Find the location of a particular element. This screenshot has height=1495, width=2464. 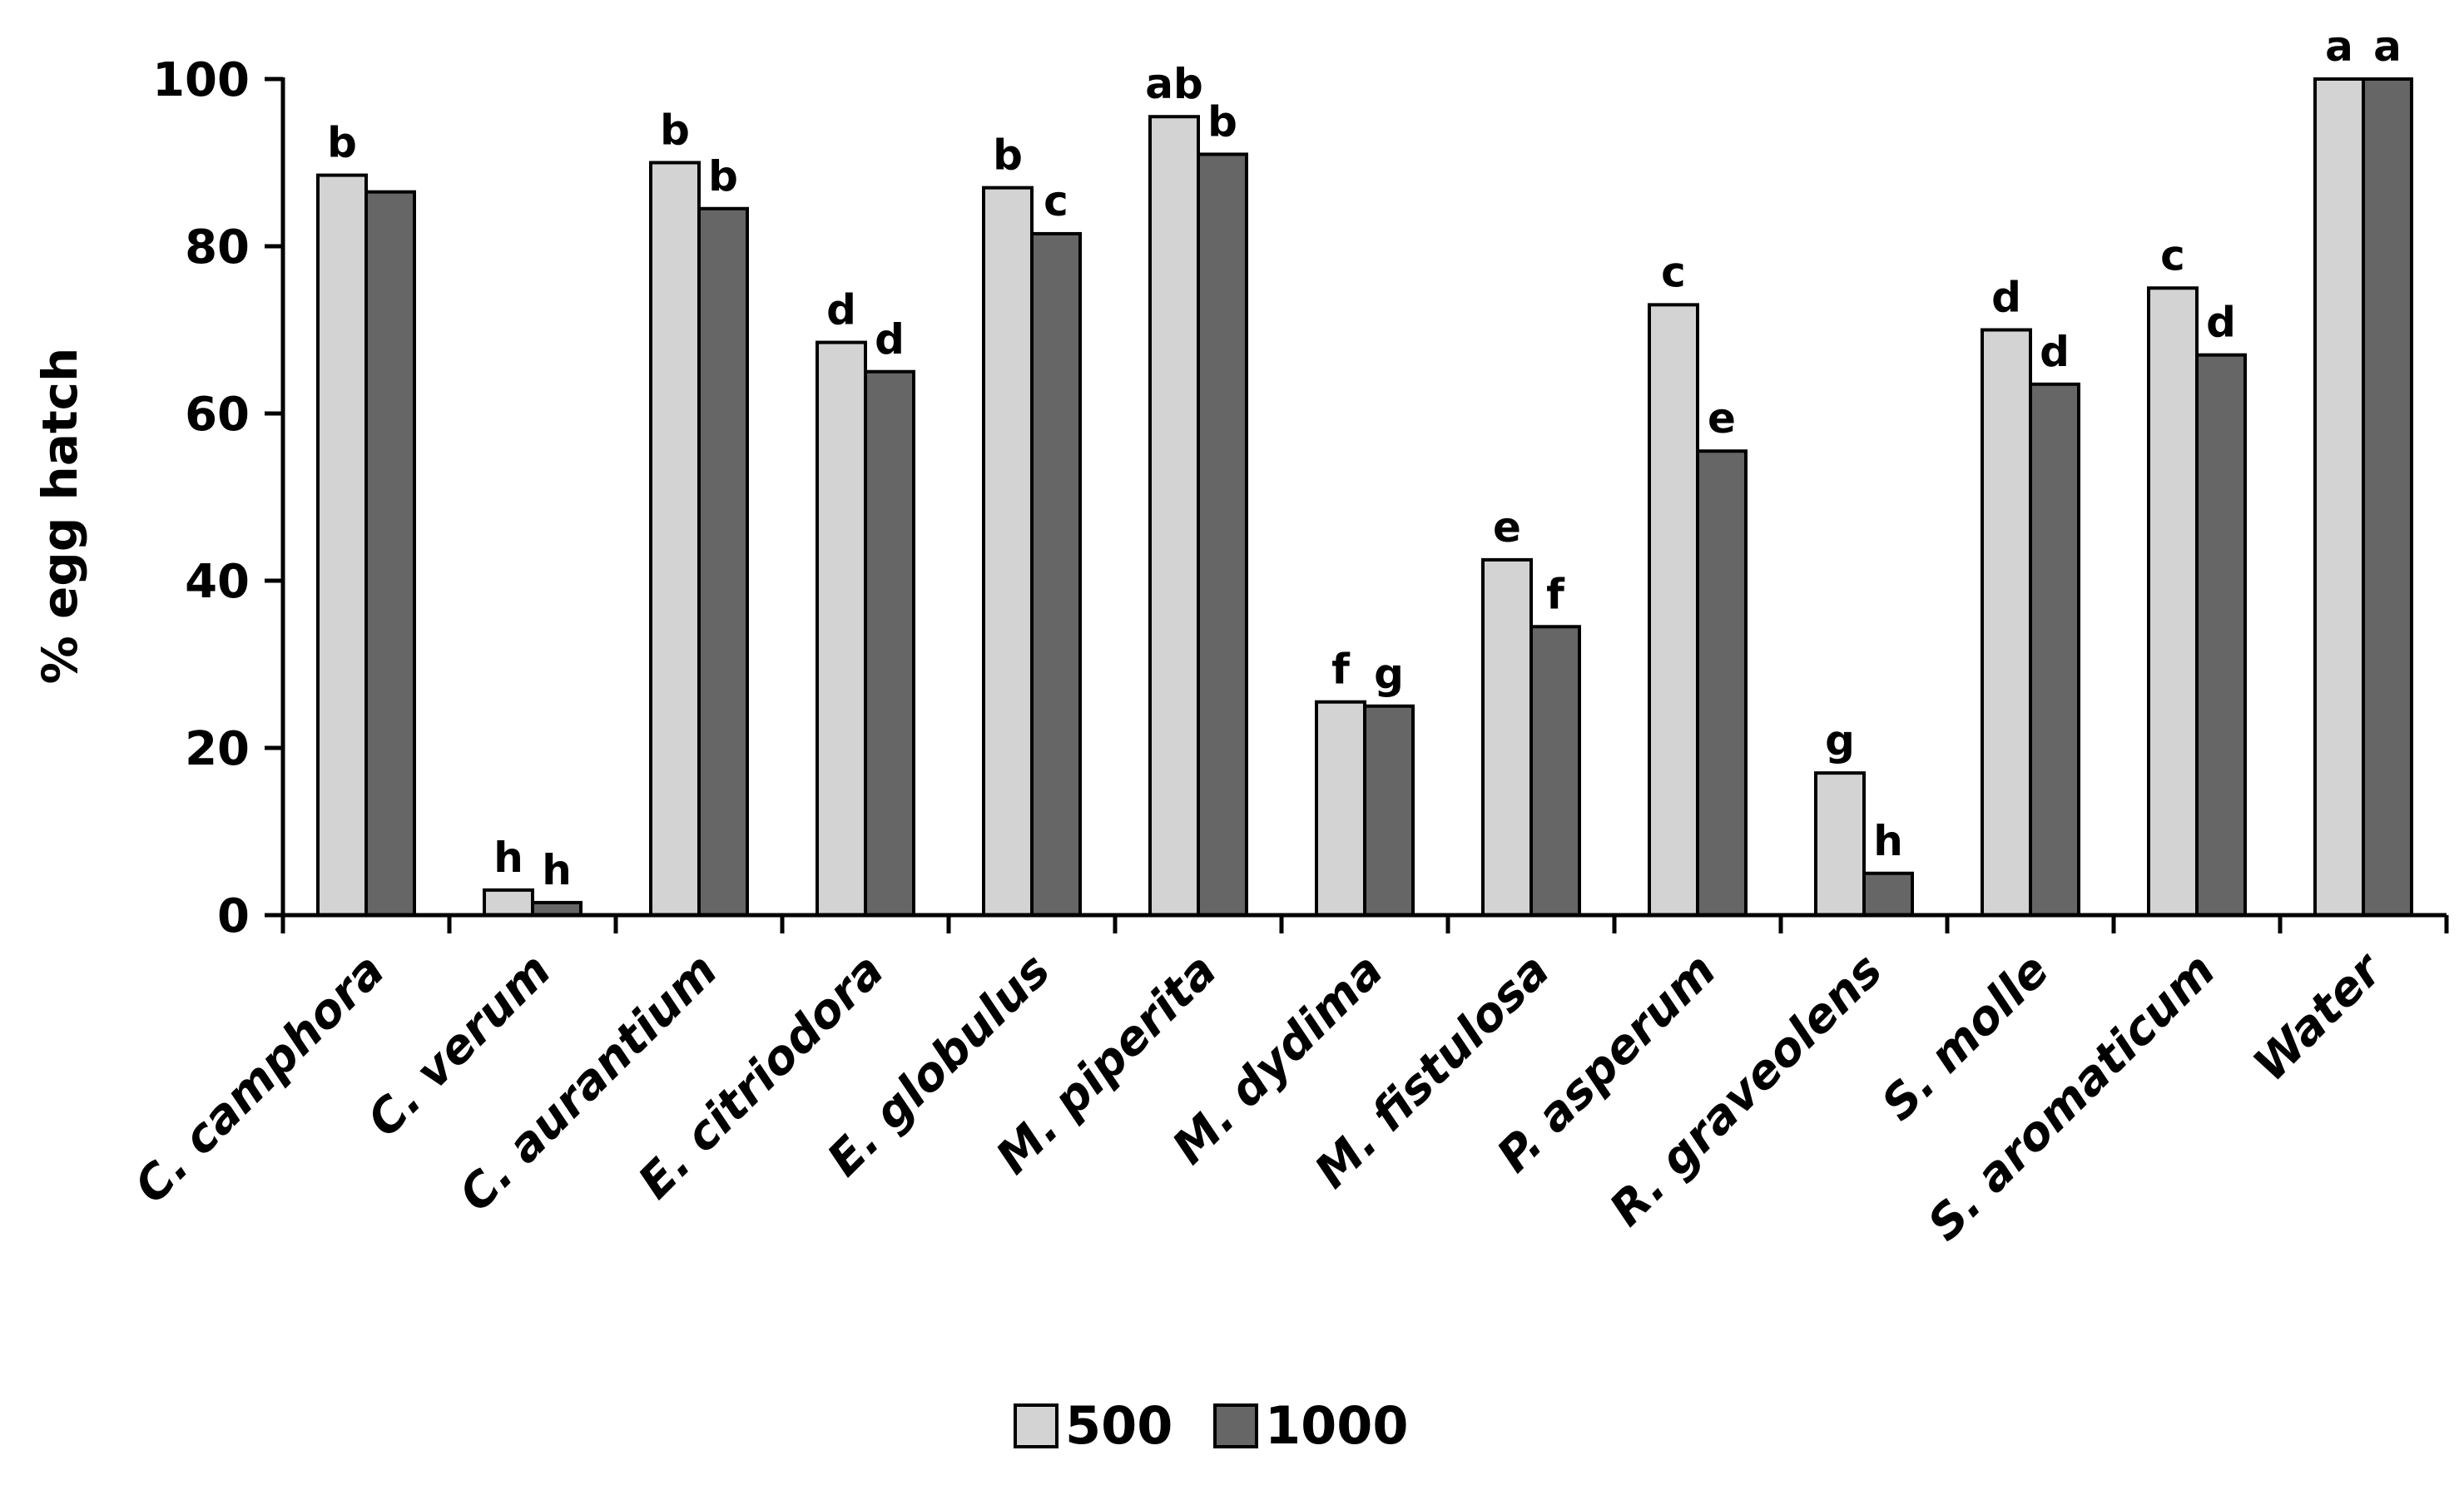

y-tick-label-20: 20 is located at coordinates (217, 749).